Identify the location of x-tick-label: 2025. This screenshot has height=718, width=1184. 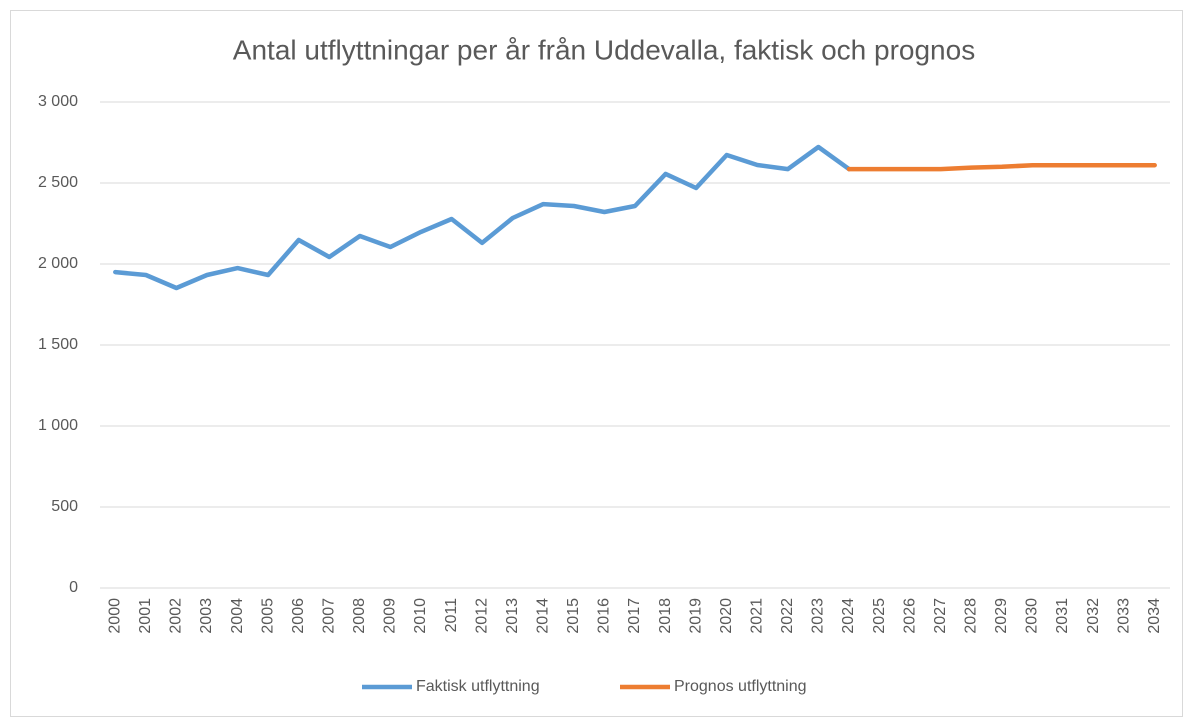
(879, 616).